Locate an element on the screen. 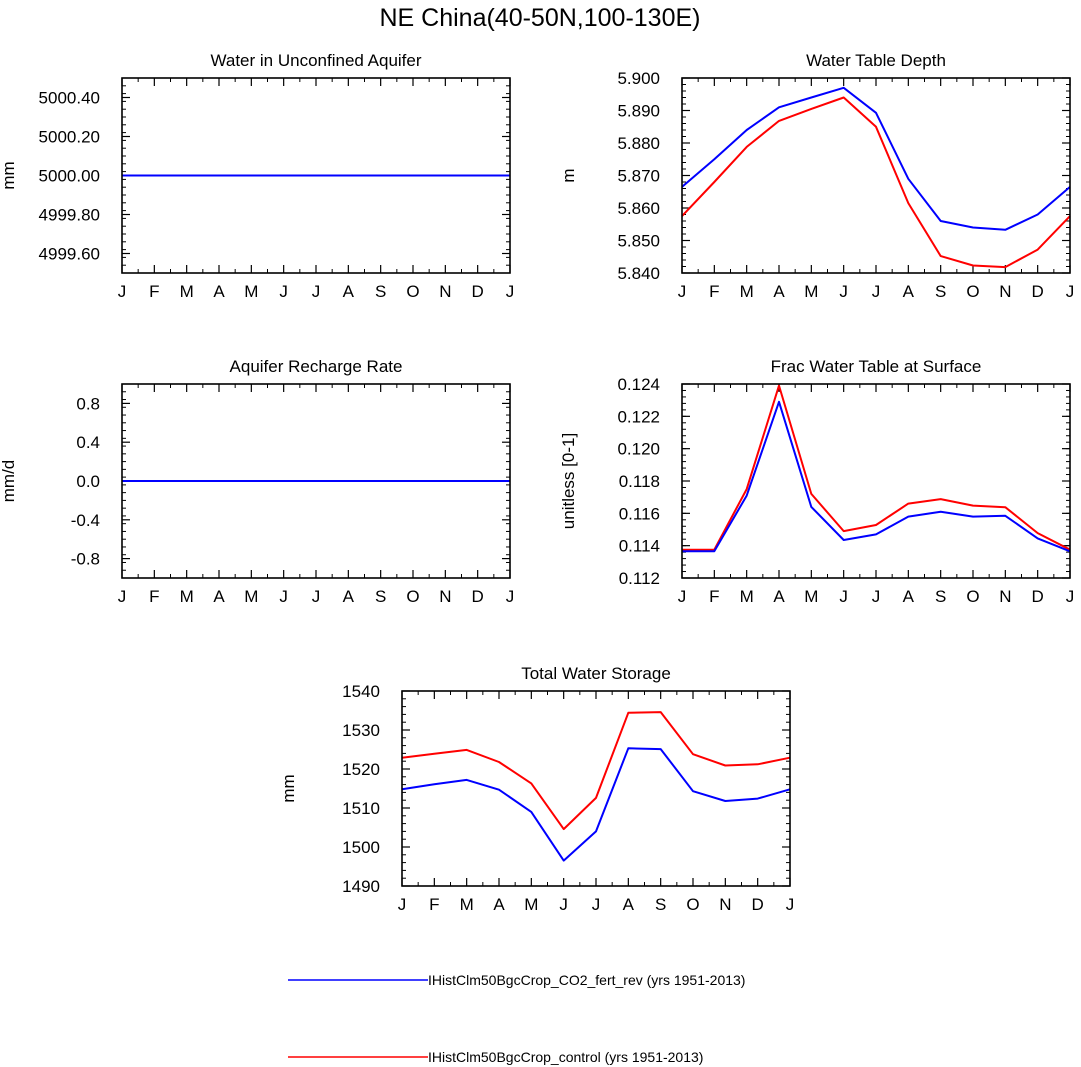 The image size is (1081, 1067). y-tick-label: 5000.20 is located at coordinates (69, 137).